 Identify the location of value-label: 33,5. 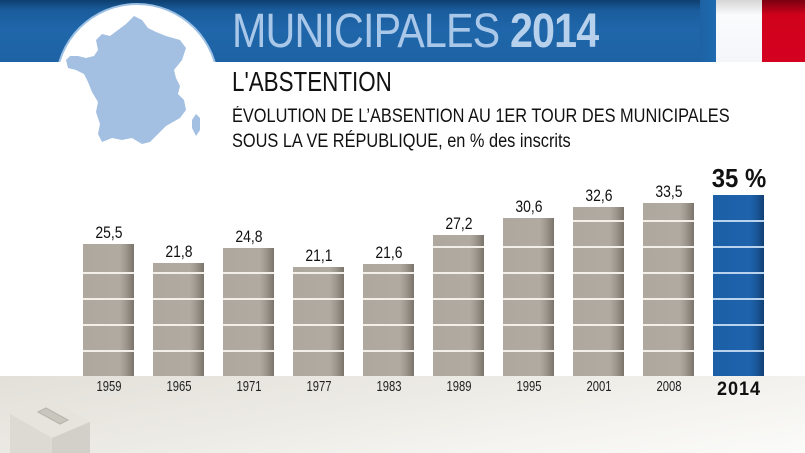
(668, 191).